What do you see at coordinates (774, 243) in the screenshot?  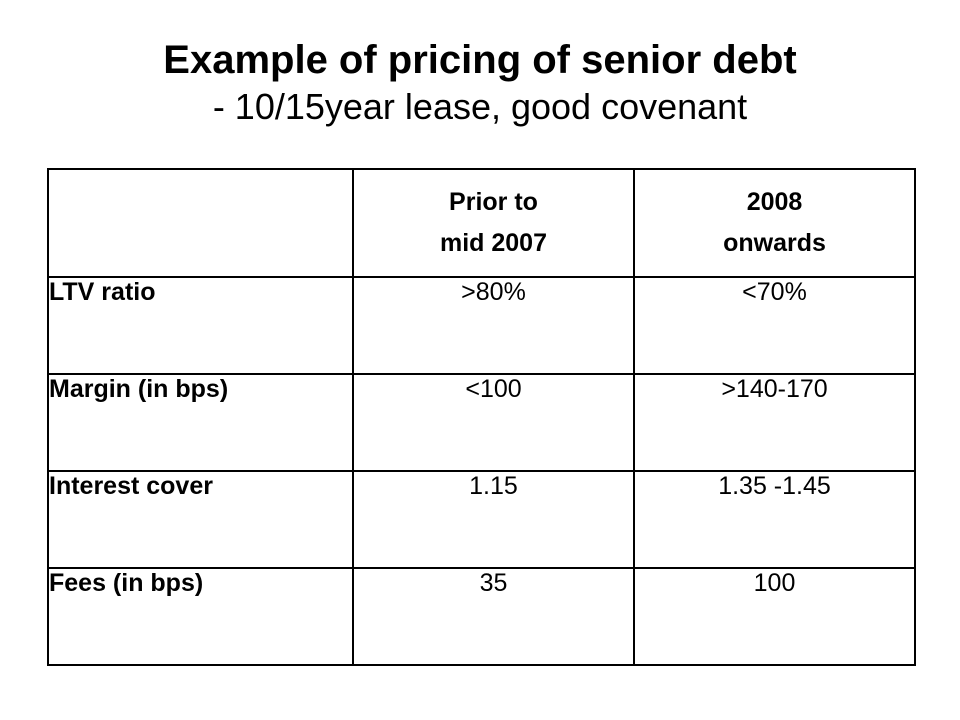 I see `header-after-line2: onwards` at bounding box center [774, 243].